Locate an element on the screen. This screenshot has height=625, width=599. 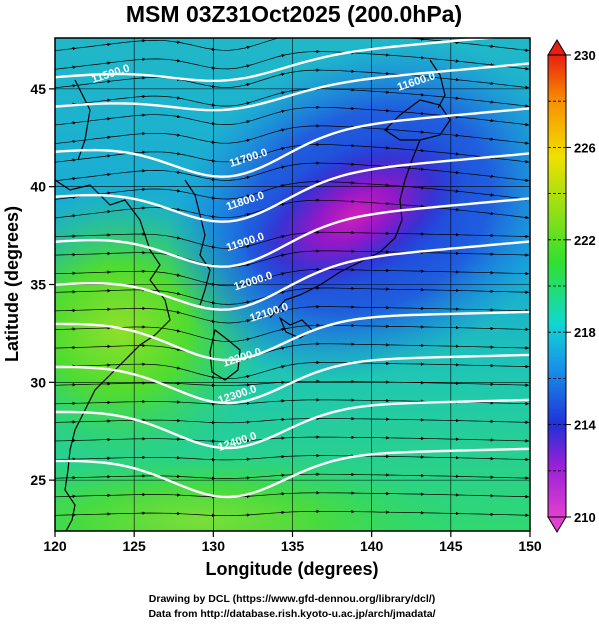
x-tick-label: 145 is located at coordinates (451, 546).